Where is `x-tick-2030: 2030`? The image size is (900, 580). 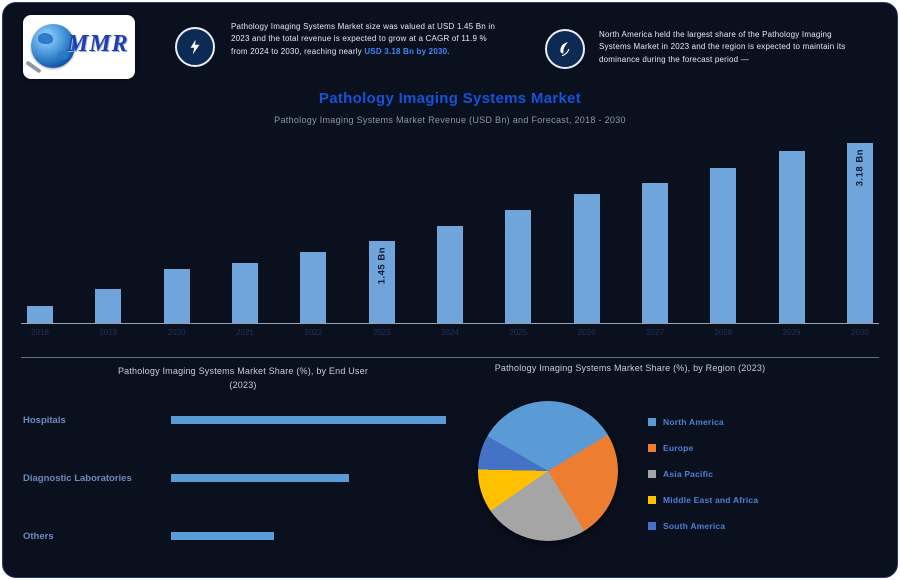 x-tick-2030: 2030 is located at coordinates (860, 332).